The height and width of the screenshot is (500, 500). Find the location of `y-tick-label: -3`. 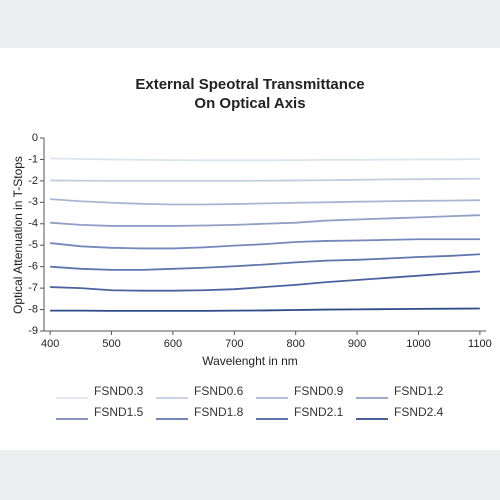

y-tick-label: -3 is located at coordinates (33, 202).